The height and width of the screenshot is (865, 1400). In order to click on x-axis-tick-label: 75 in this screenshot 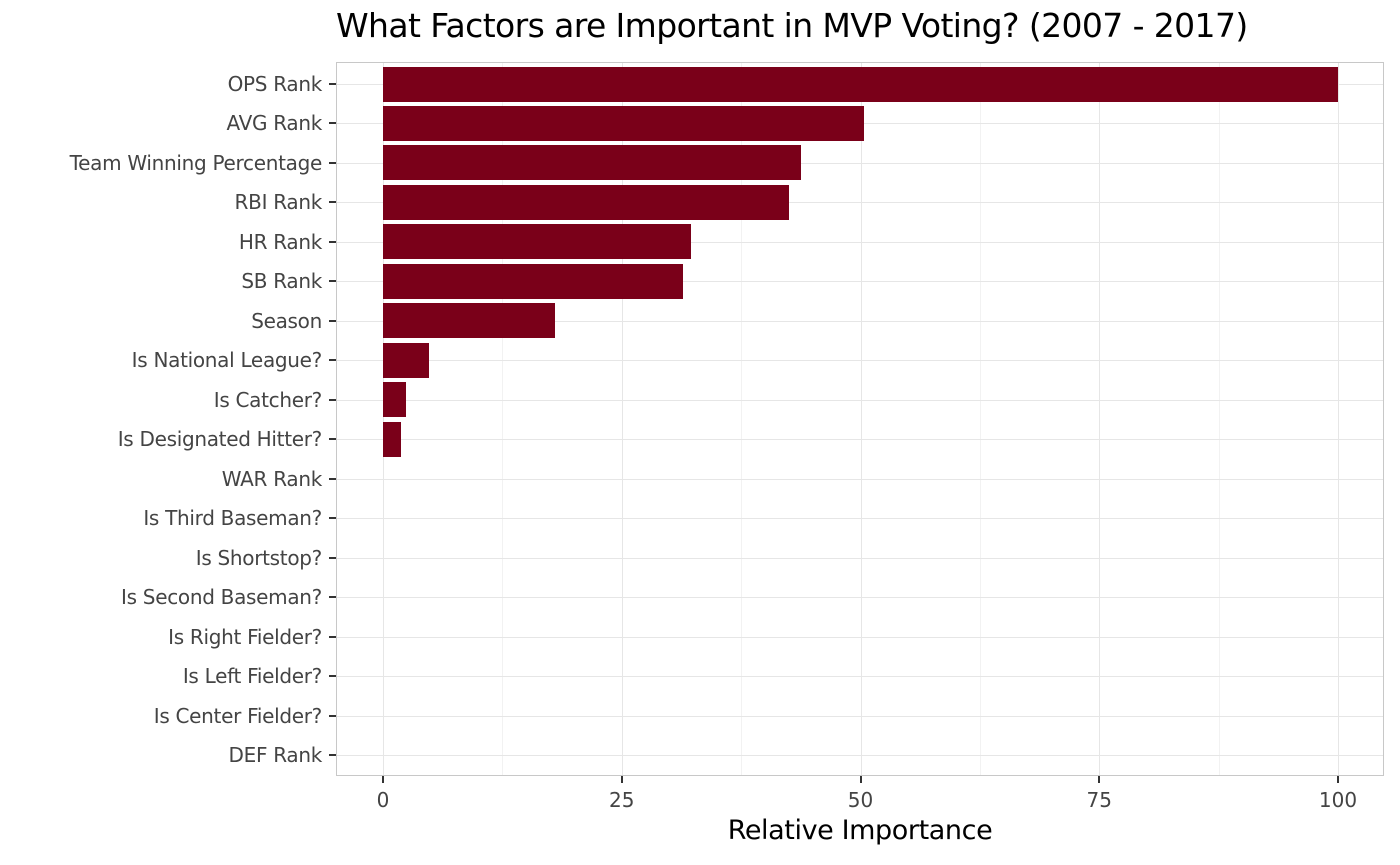, I will do `click(1099, 800)`.